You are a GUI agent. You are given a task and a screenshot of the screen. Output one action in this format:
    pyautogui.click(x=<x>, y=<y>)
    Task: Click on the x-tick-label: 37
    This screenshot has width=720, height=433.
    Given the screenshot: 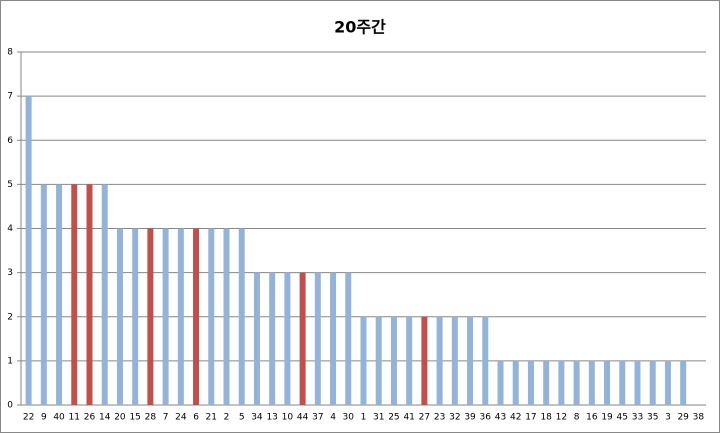 What is the action you would take?
    pyautogui.click(x=317, y=418)
    